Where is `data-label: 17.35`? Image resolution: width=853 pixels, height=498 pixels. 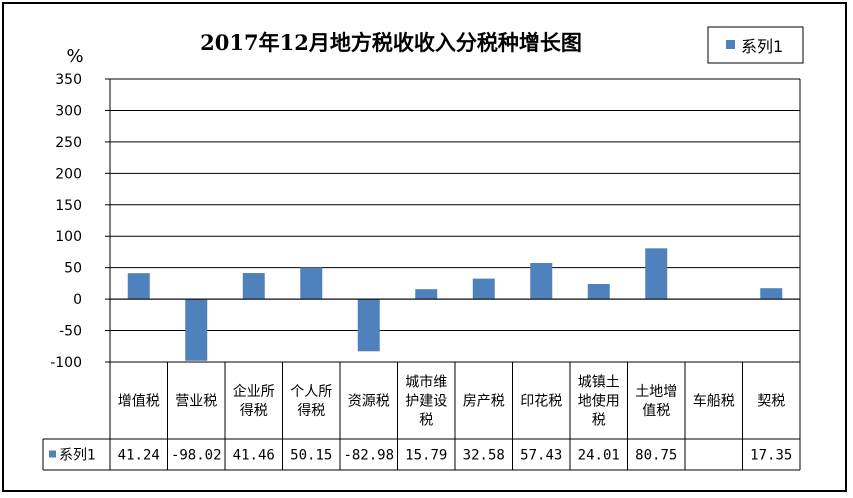
data-label: 17.35 is located at coordinates (771, 456).